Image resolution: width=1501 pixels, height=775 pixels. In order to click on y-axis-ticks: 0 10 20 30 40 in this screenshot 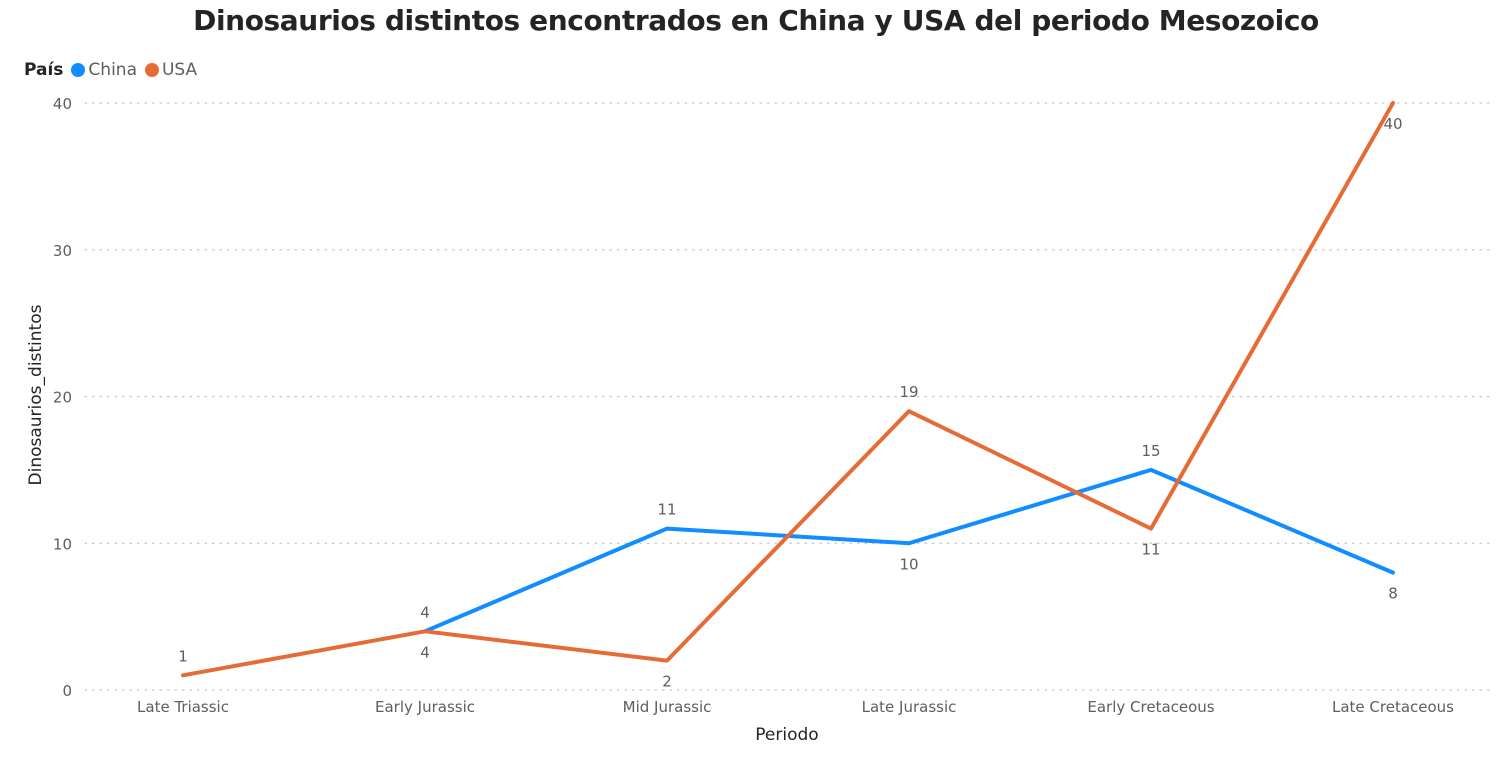, I will do `click(62, 397)`.